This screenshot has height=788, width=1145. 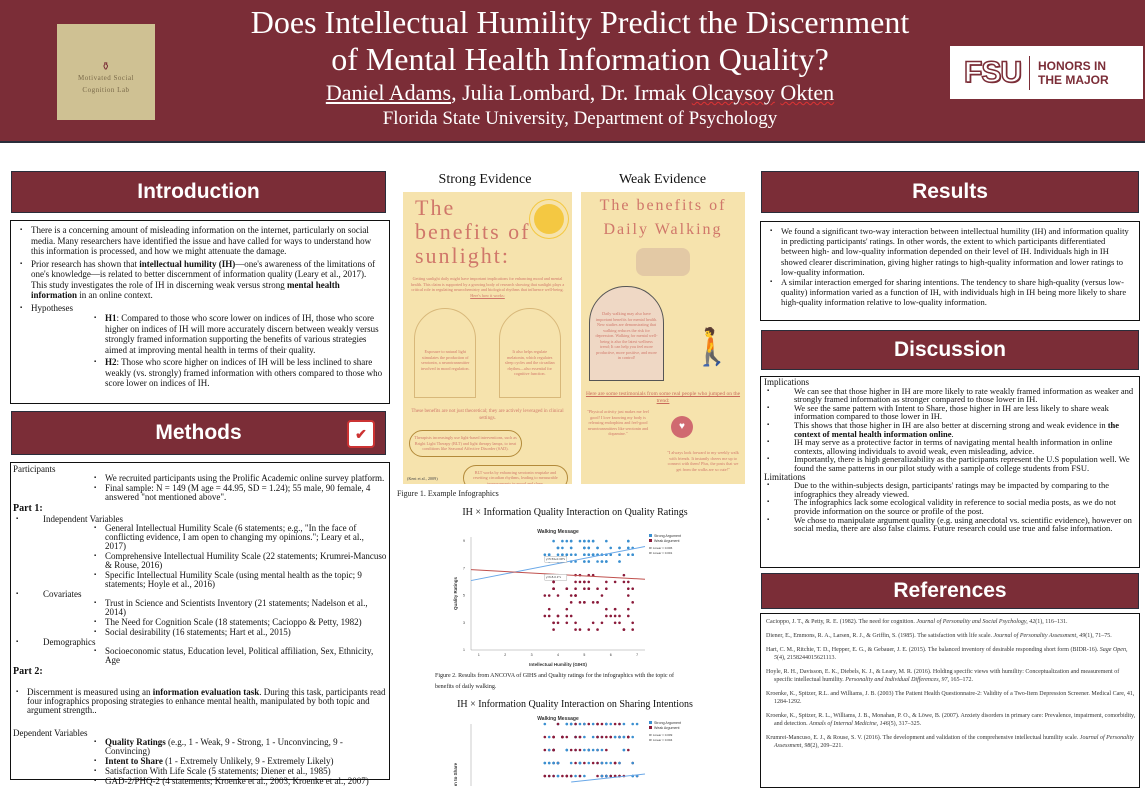 I want to click on y-tick-label: 9, so click(x=464, y=541).